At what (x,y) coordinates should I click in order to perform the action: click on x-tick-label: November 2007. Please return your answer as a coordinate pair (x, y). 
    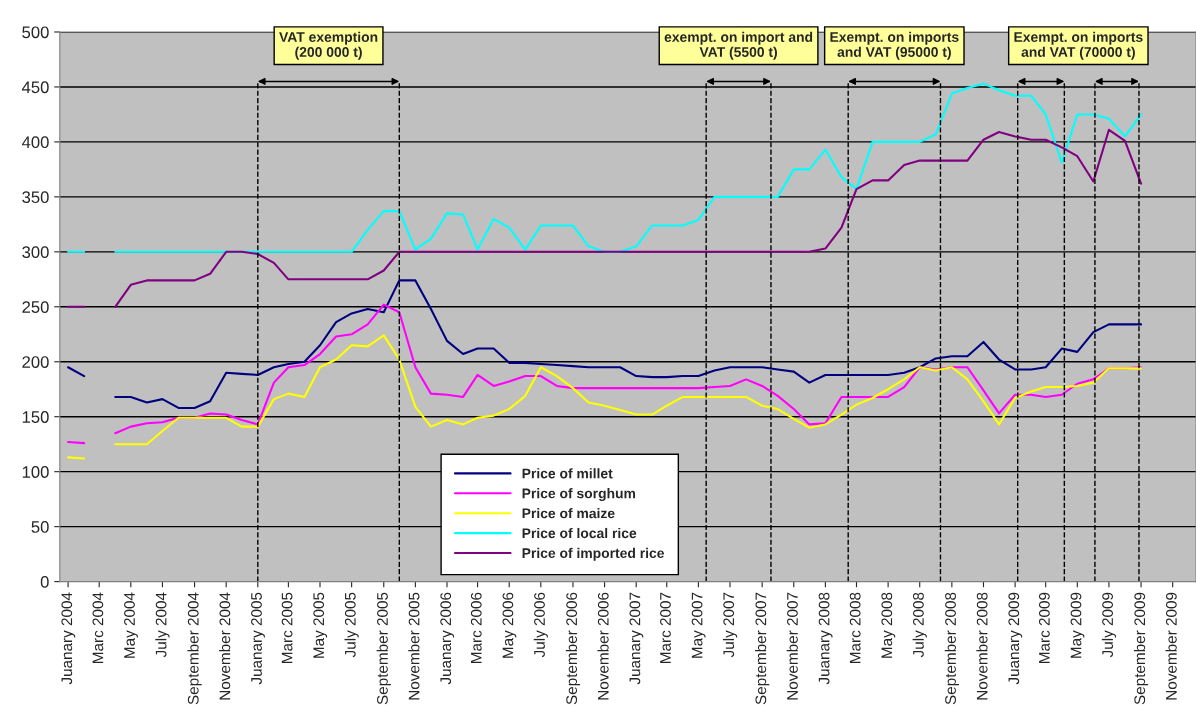
    Looking at the image, I should click on (792, 646).